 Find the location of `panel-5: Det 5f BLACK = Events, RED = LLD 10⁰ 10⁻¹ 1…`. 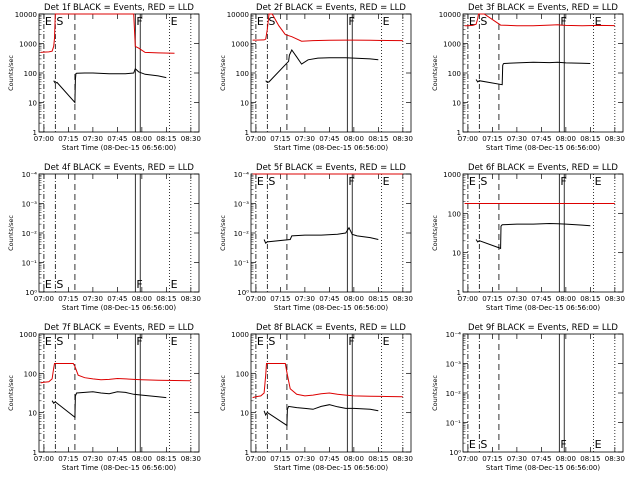

panel-5: Det 5f BLACK = Events, RED = LLD 10⁰ 10⁻¹ 1… is located at coordinates (316, 237).